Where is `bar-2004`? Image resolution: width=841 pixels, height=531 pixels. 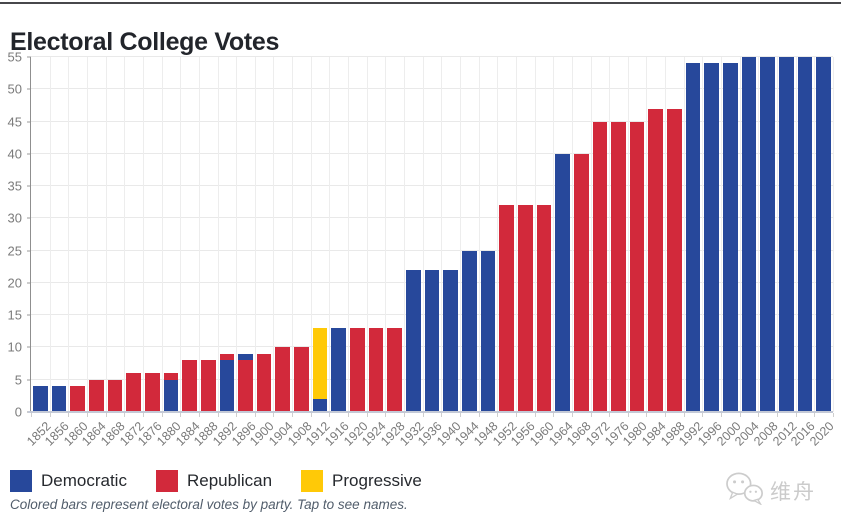 bar-2004 is located at coordinates (749, 234).